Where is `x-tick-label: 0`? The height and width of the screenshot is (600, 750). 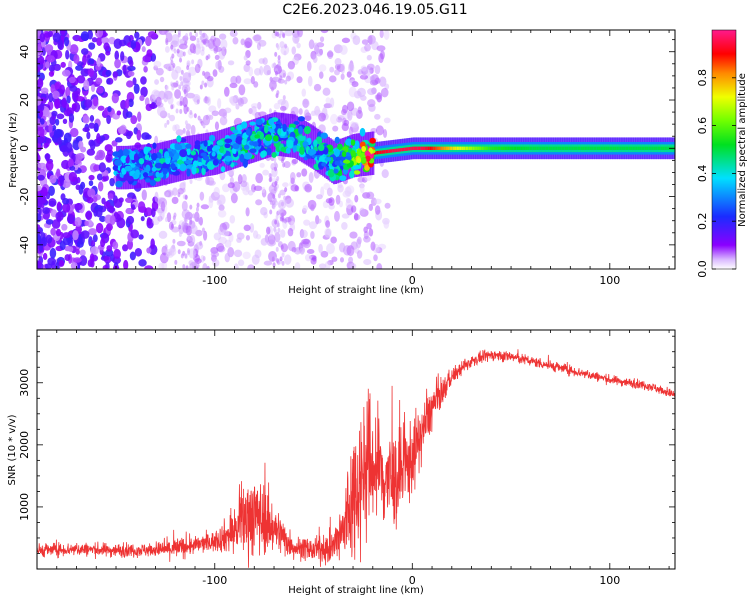
x-tick-label: 0 is located at coordinates (412, 580).